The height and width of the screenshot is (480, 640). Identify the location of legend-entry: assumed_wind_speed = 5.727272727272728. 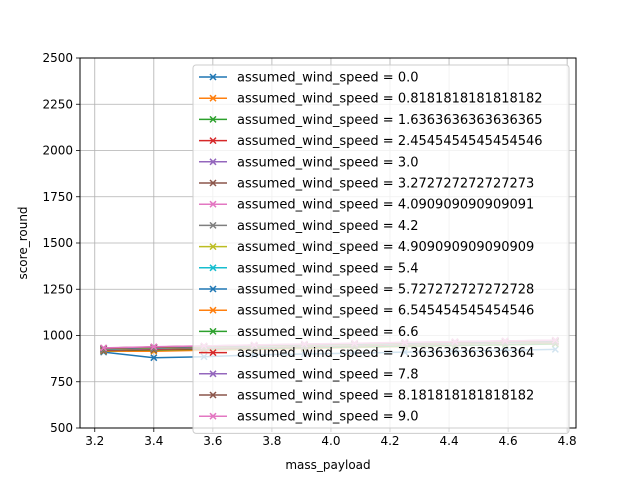
(366, 290).